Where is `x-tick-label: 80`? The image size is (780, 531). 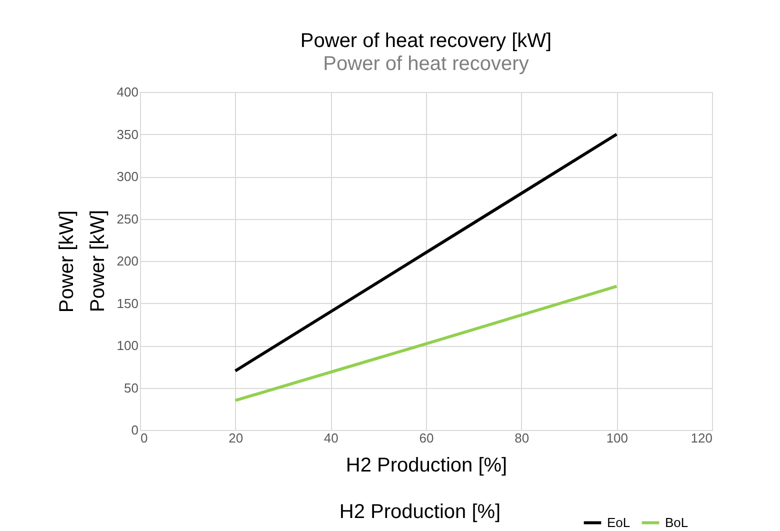
x-tick-label: 80 is located at coordinates (522, 438).